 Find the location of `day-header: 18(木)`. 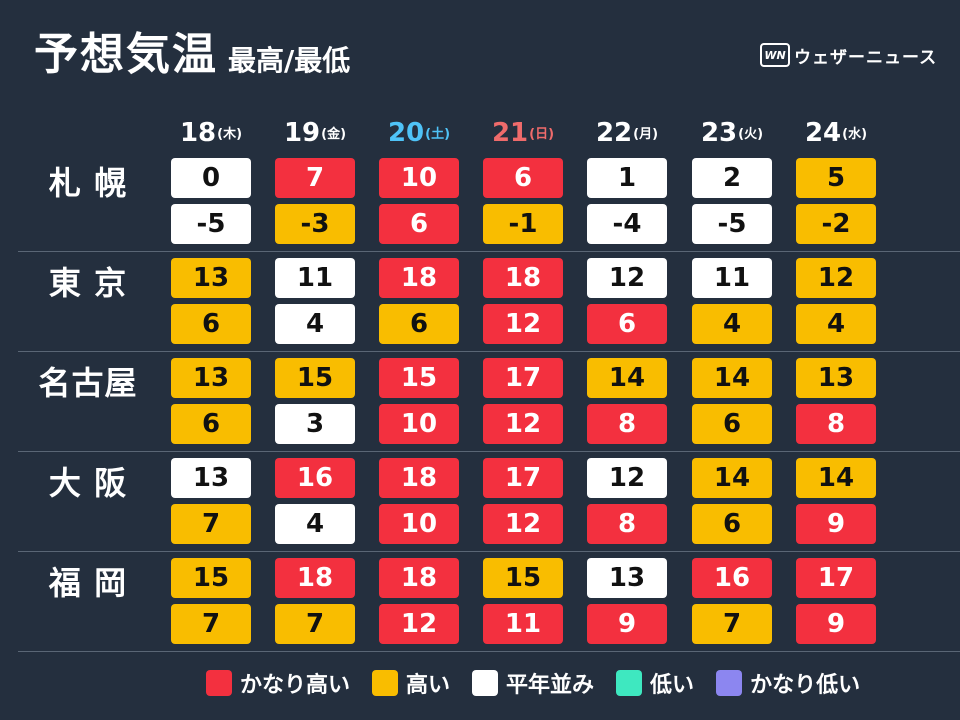

day-header: 18(木) is located at coordinates (211, 133).